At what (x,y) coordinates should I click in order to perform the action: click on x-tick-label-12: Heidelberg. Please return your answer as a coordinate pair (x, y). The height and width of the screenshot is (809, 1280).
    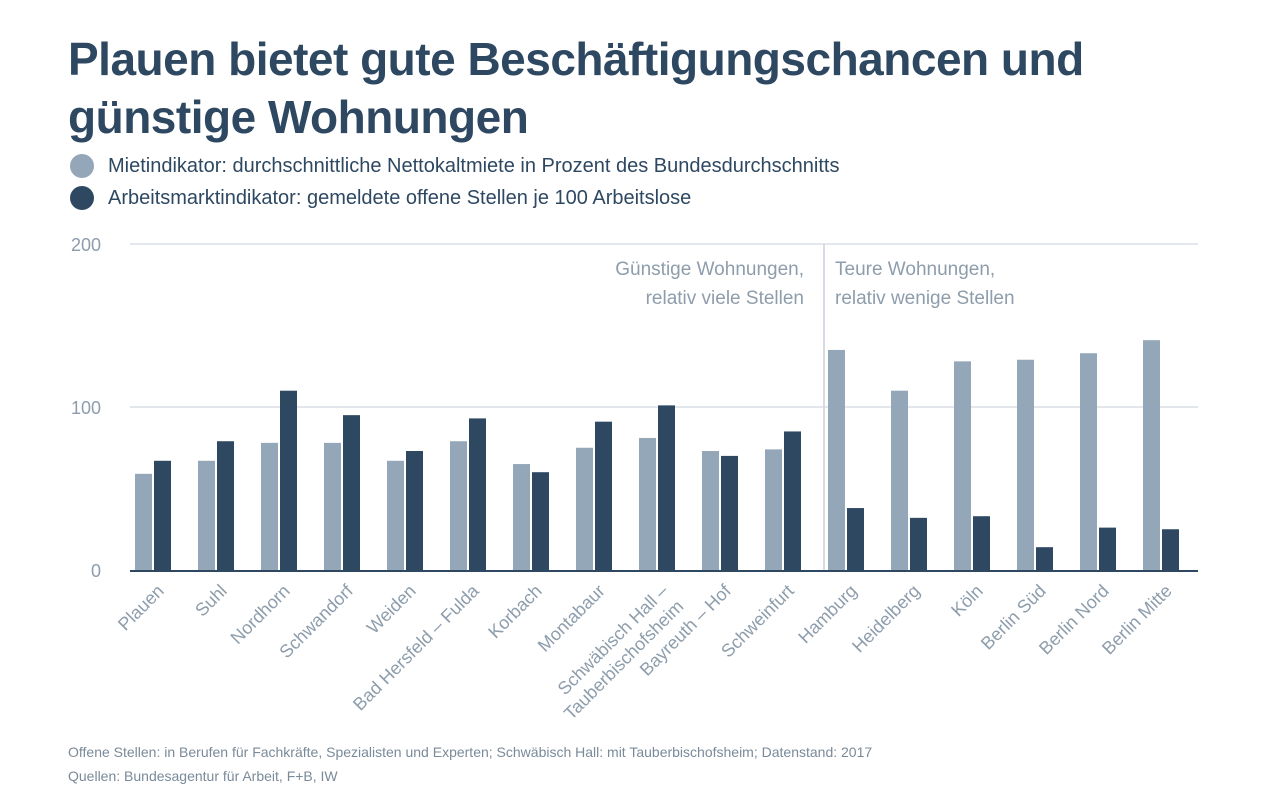
    Looking at the image, I should click on (886, 619).